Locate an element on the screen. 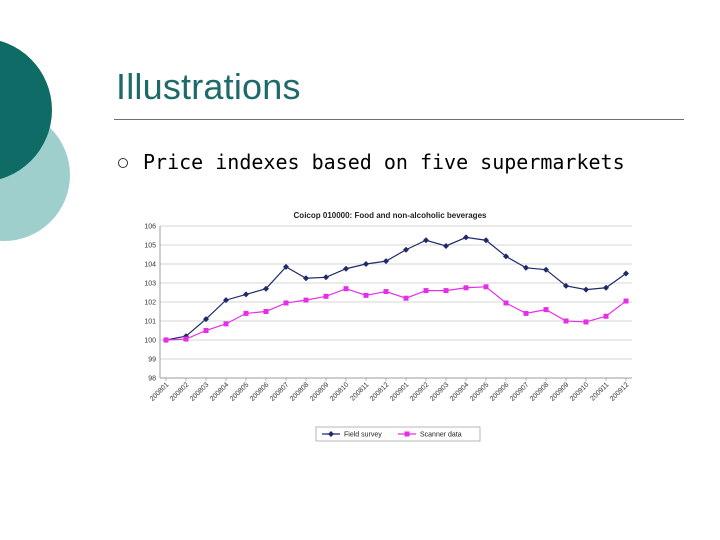 The height and width of the screenshot is (540, 720). x-tick-label: 200807 is located at coordinates (280, 392).